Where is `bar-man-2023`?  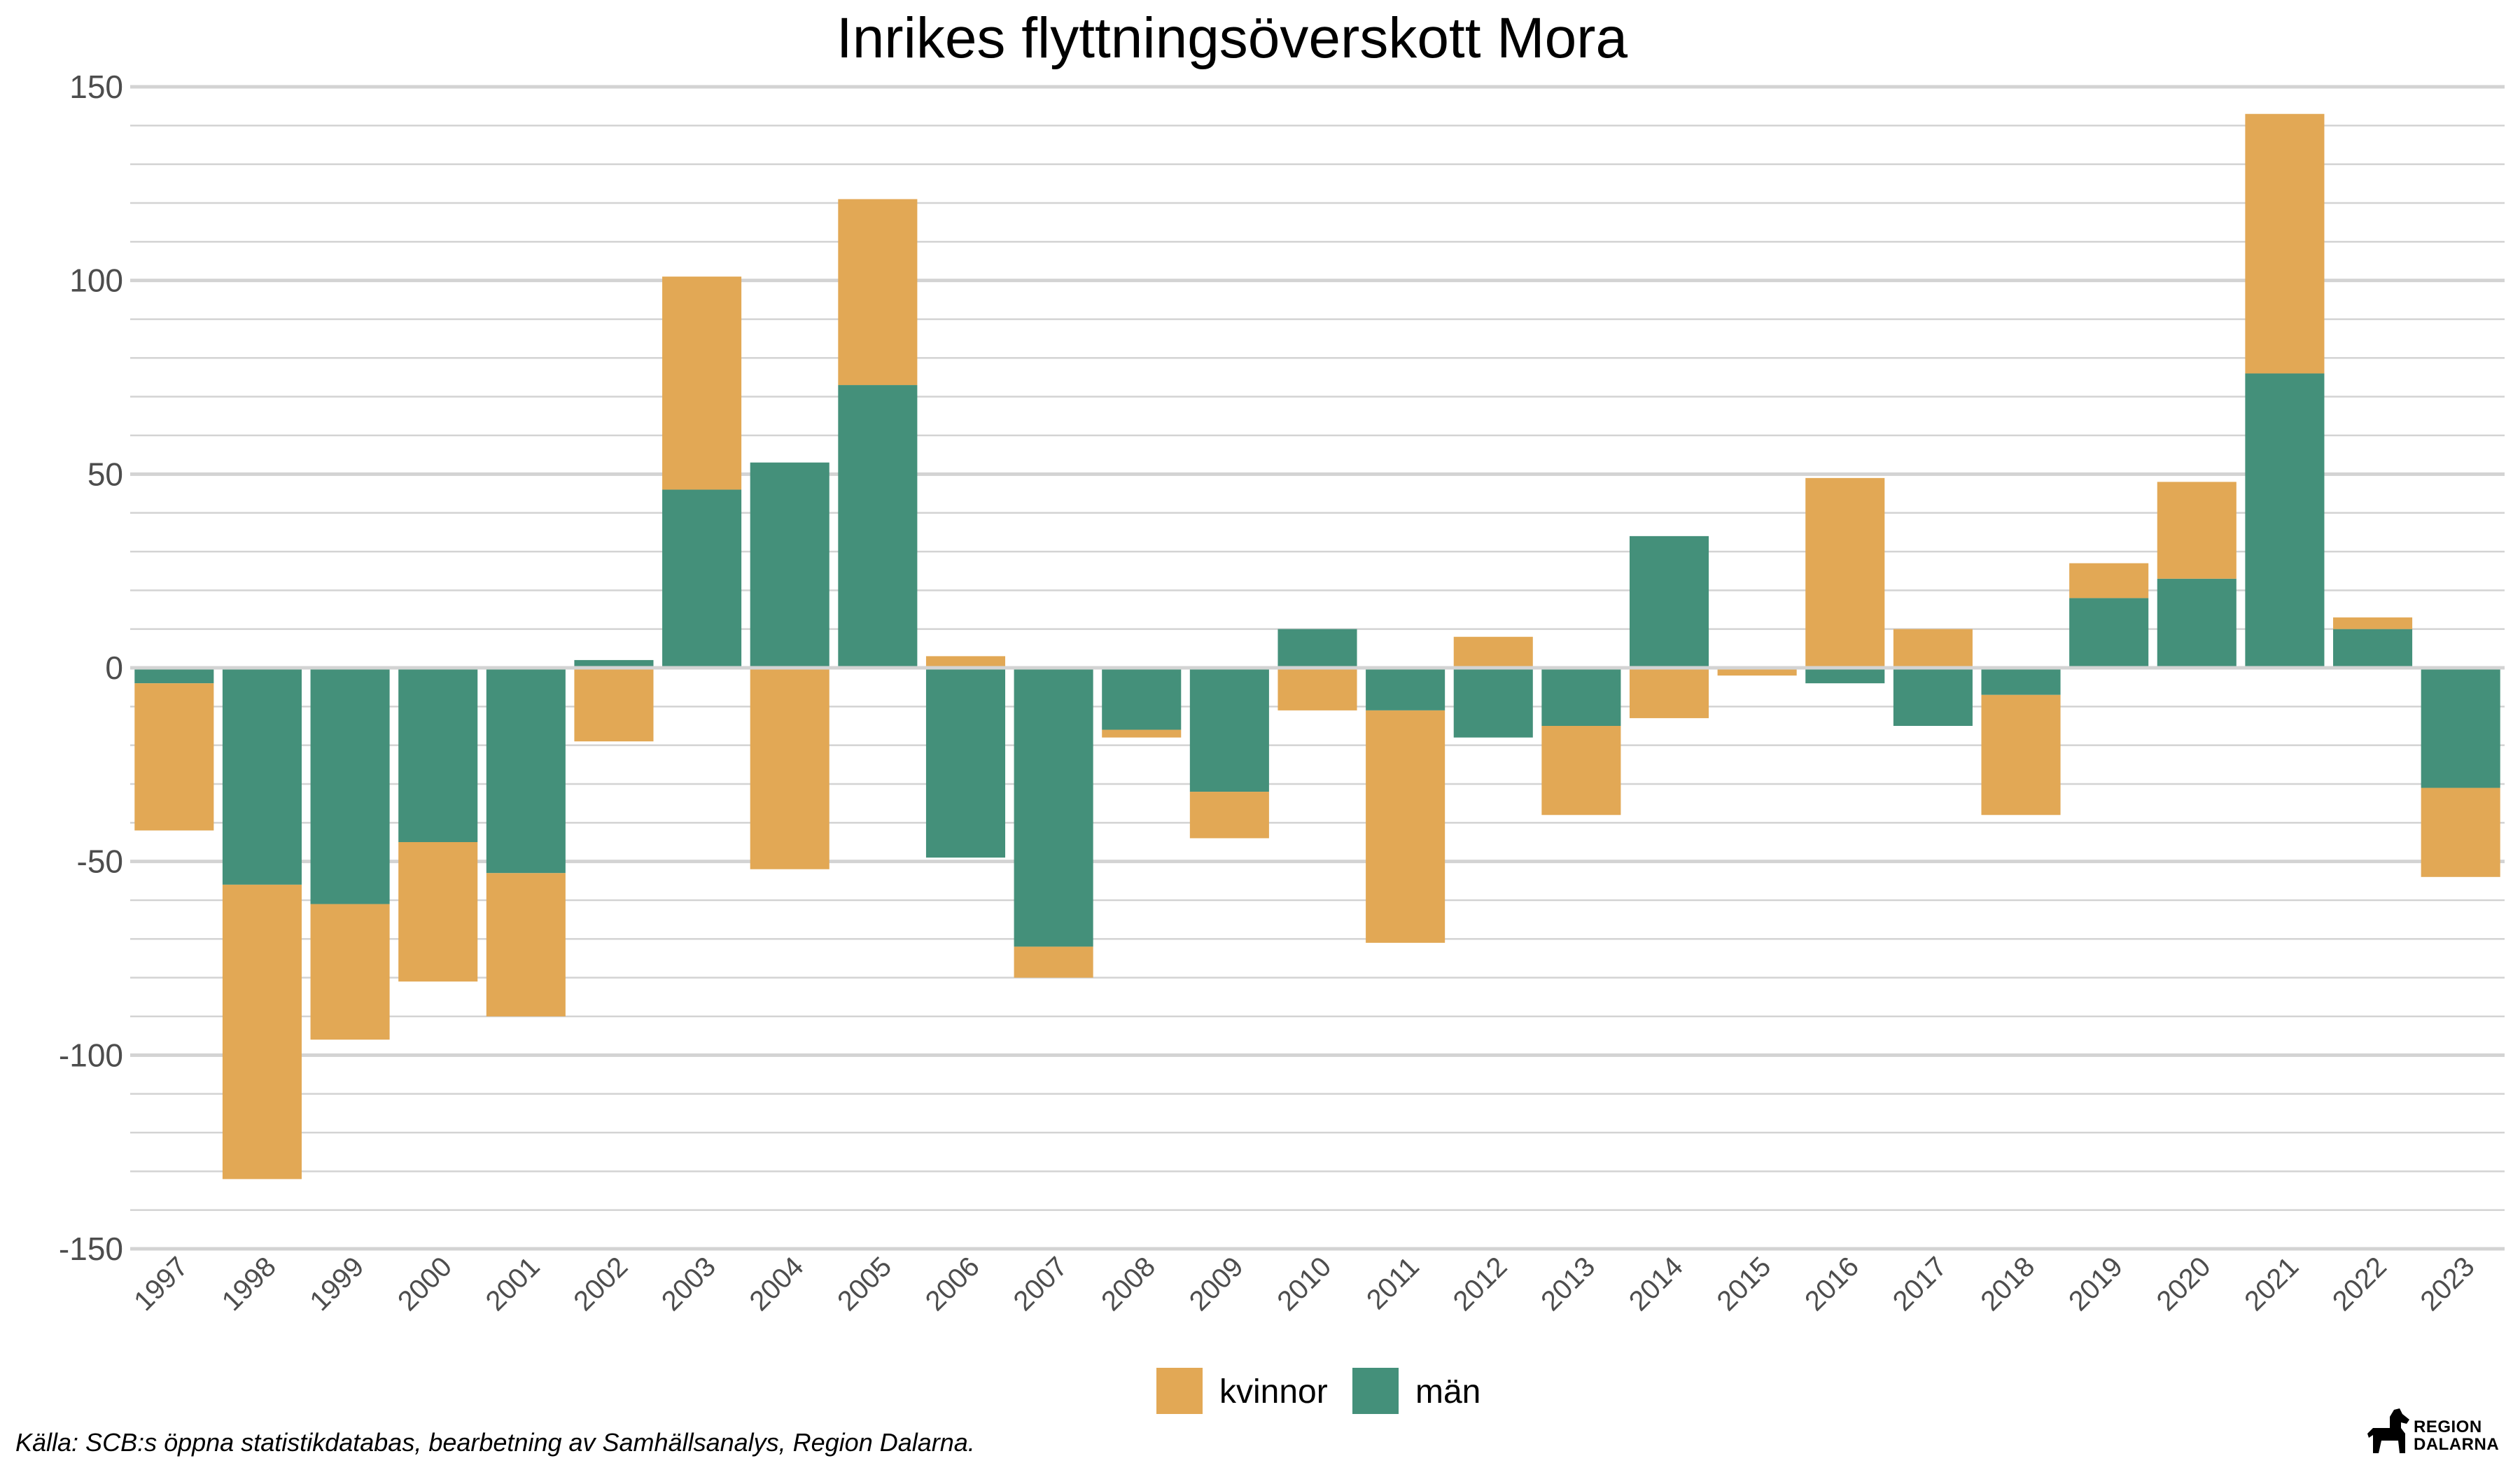 bar-man-2023 is located at coordinates (2460, 728).